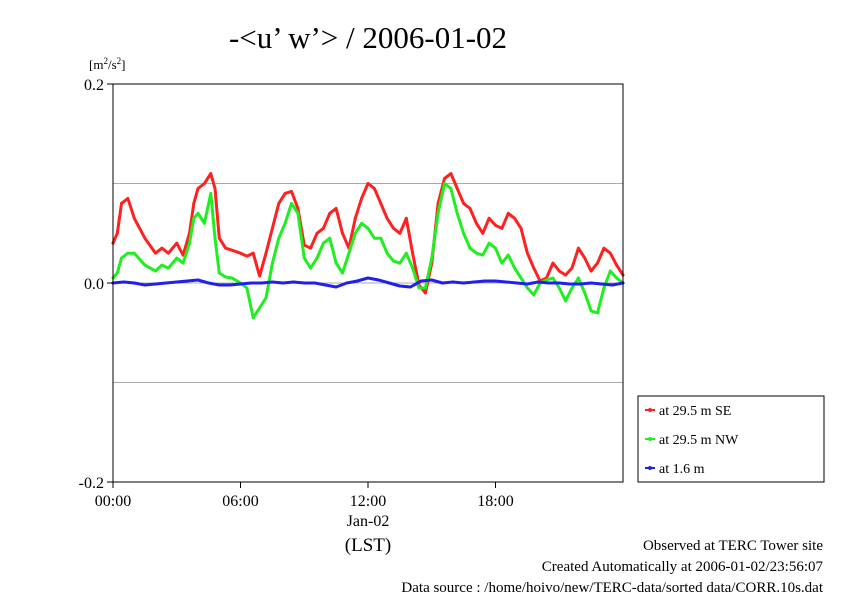  I want to click on legend-label: at 29.5 m NW, so click(699, 440).